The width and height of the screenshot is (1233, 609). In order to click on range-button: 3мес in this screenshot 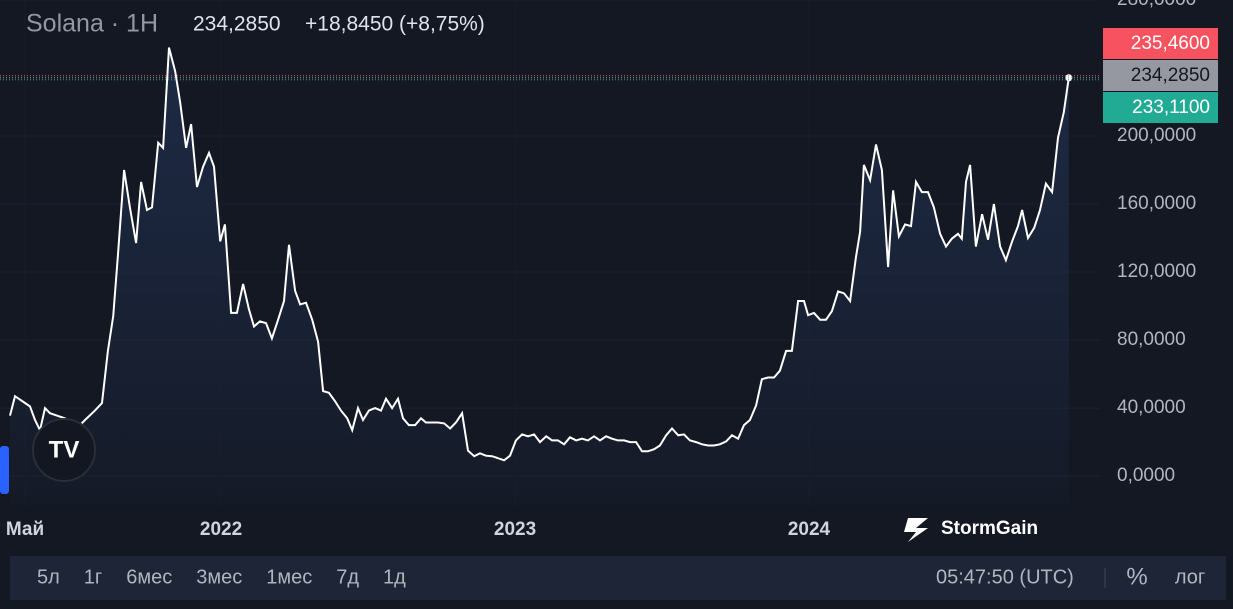, I will do `click(219, 577)`.